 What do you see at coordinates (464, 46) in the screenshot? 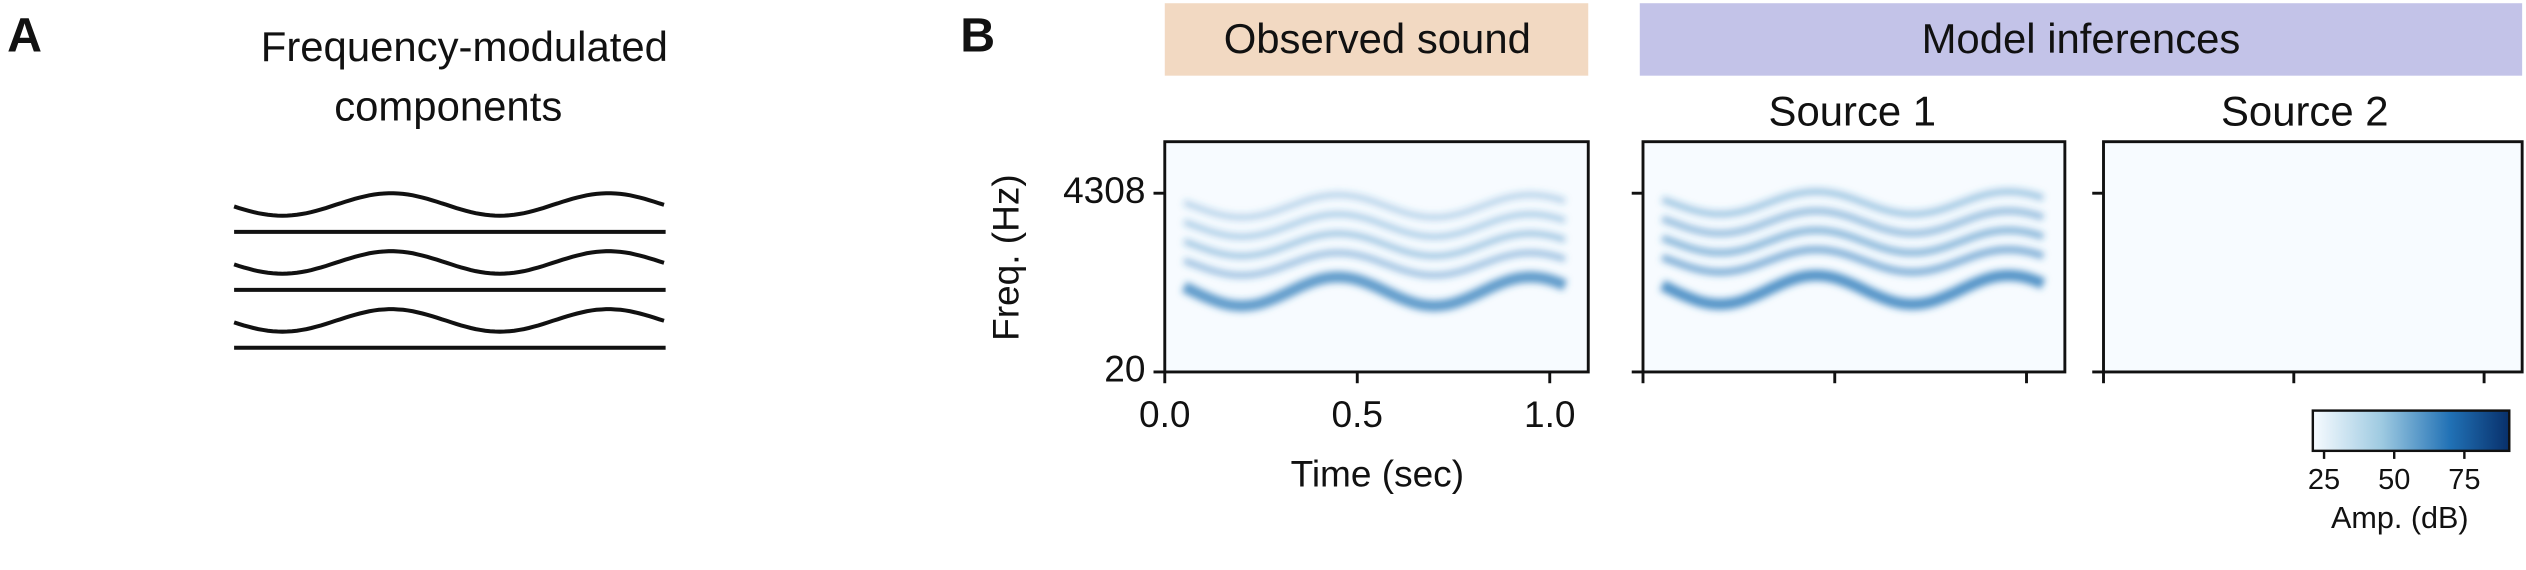
I see `panel-title: Frequency-modulated` at bounding box center [464, 46].